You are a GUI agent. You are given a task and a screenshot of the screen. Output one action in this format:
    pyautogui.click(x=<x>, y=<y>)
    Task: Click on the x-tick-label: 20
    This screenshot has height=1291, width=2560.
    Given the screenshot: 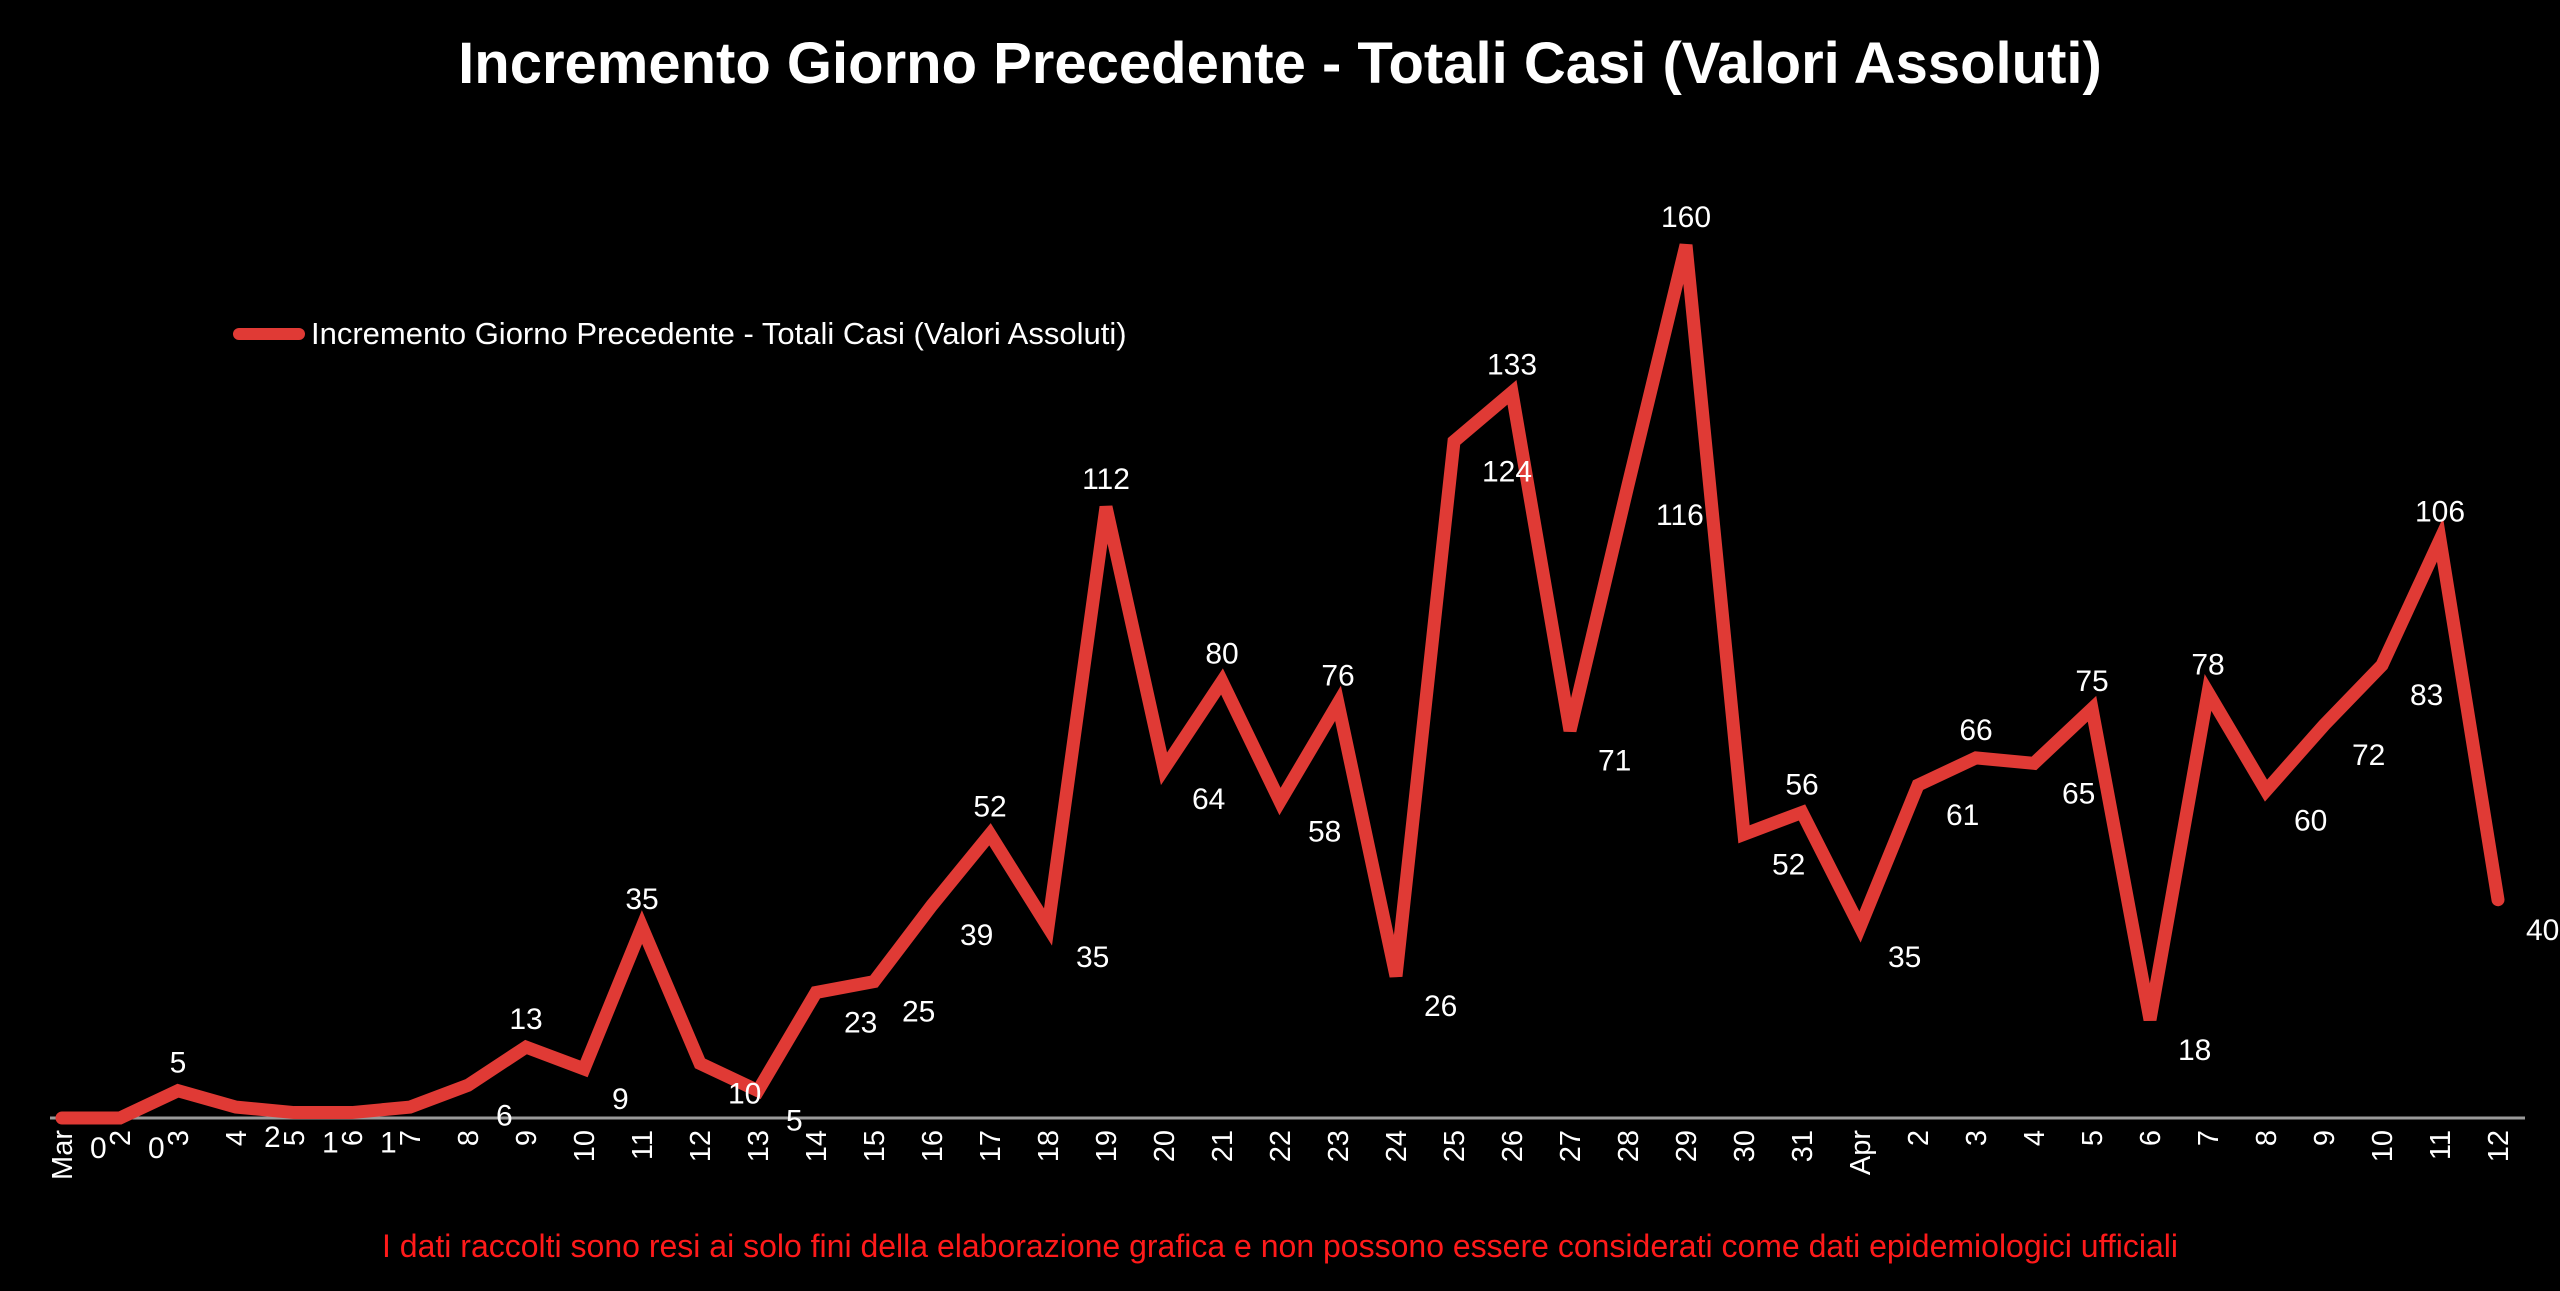 What is the action you would take?
    pyautogui.click(x=1165, y=1146)
    